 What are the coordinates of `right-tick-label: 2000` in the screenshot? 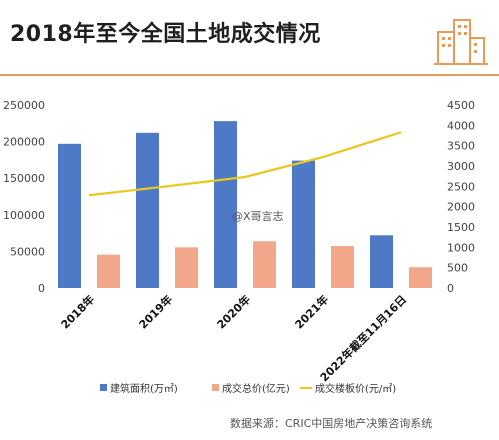 It's located at (461, 207).